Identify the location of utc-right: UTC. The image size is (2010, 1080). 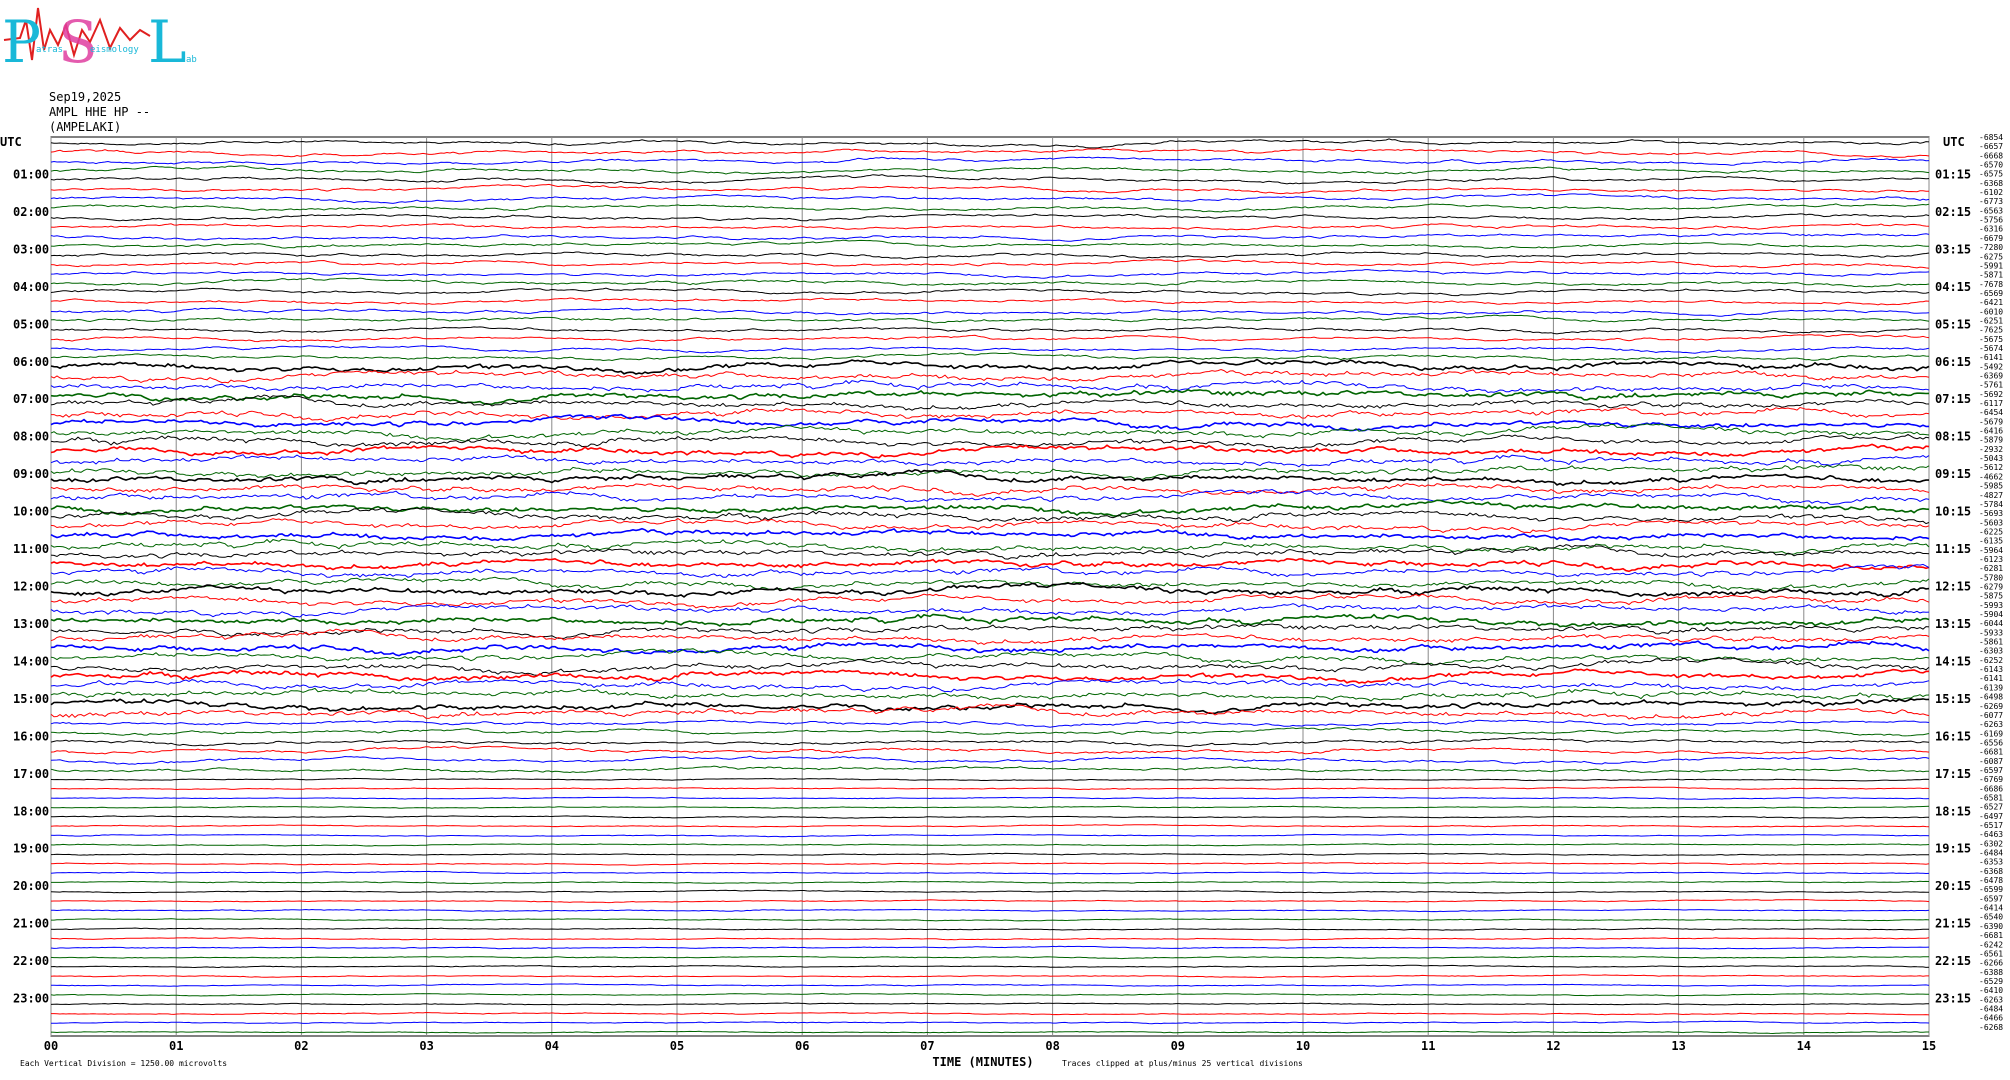
(1954, 142).